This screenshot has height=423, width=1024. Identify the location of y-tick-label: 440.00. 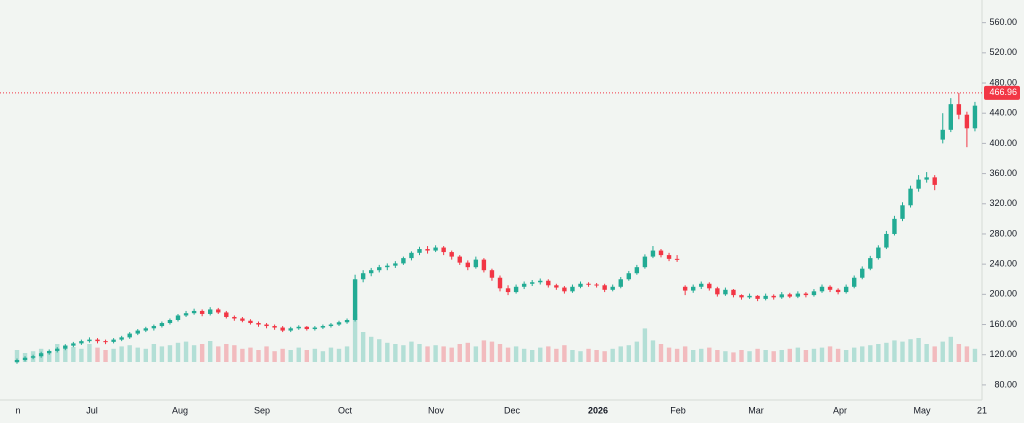
(1003, 113).